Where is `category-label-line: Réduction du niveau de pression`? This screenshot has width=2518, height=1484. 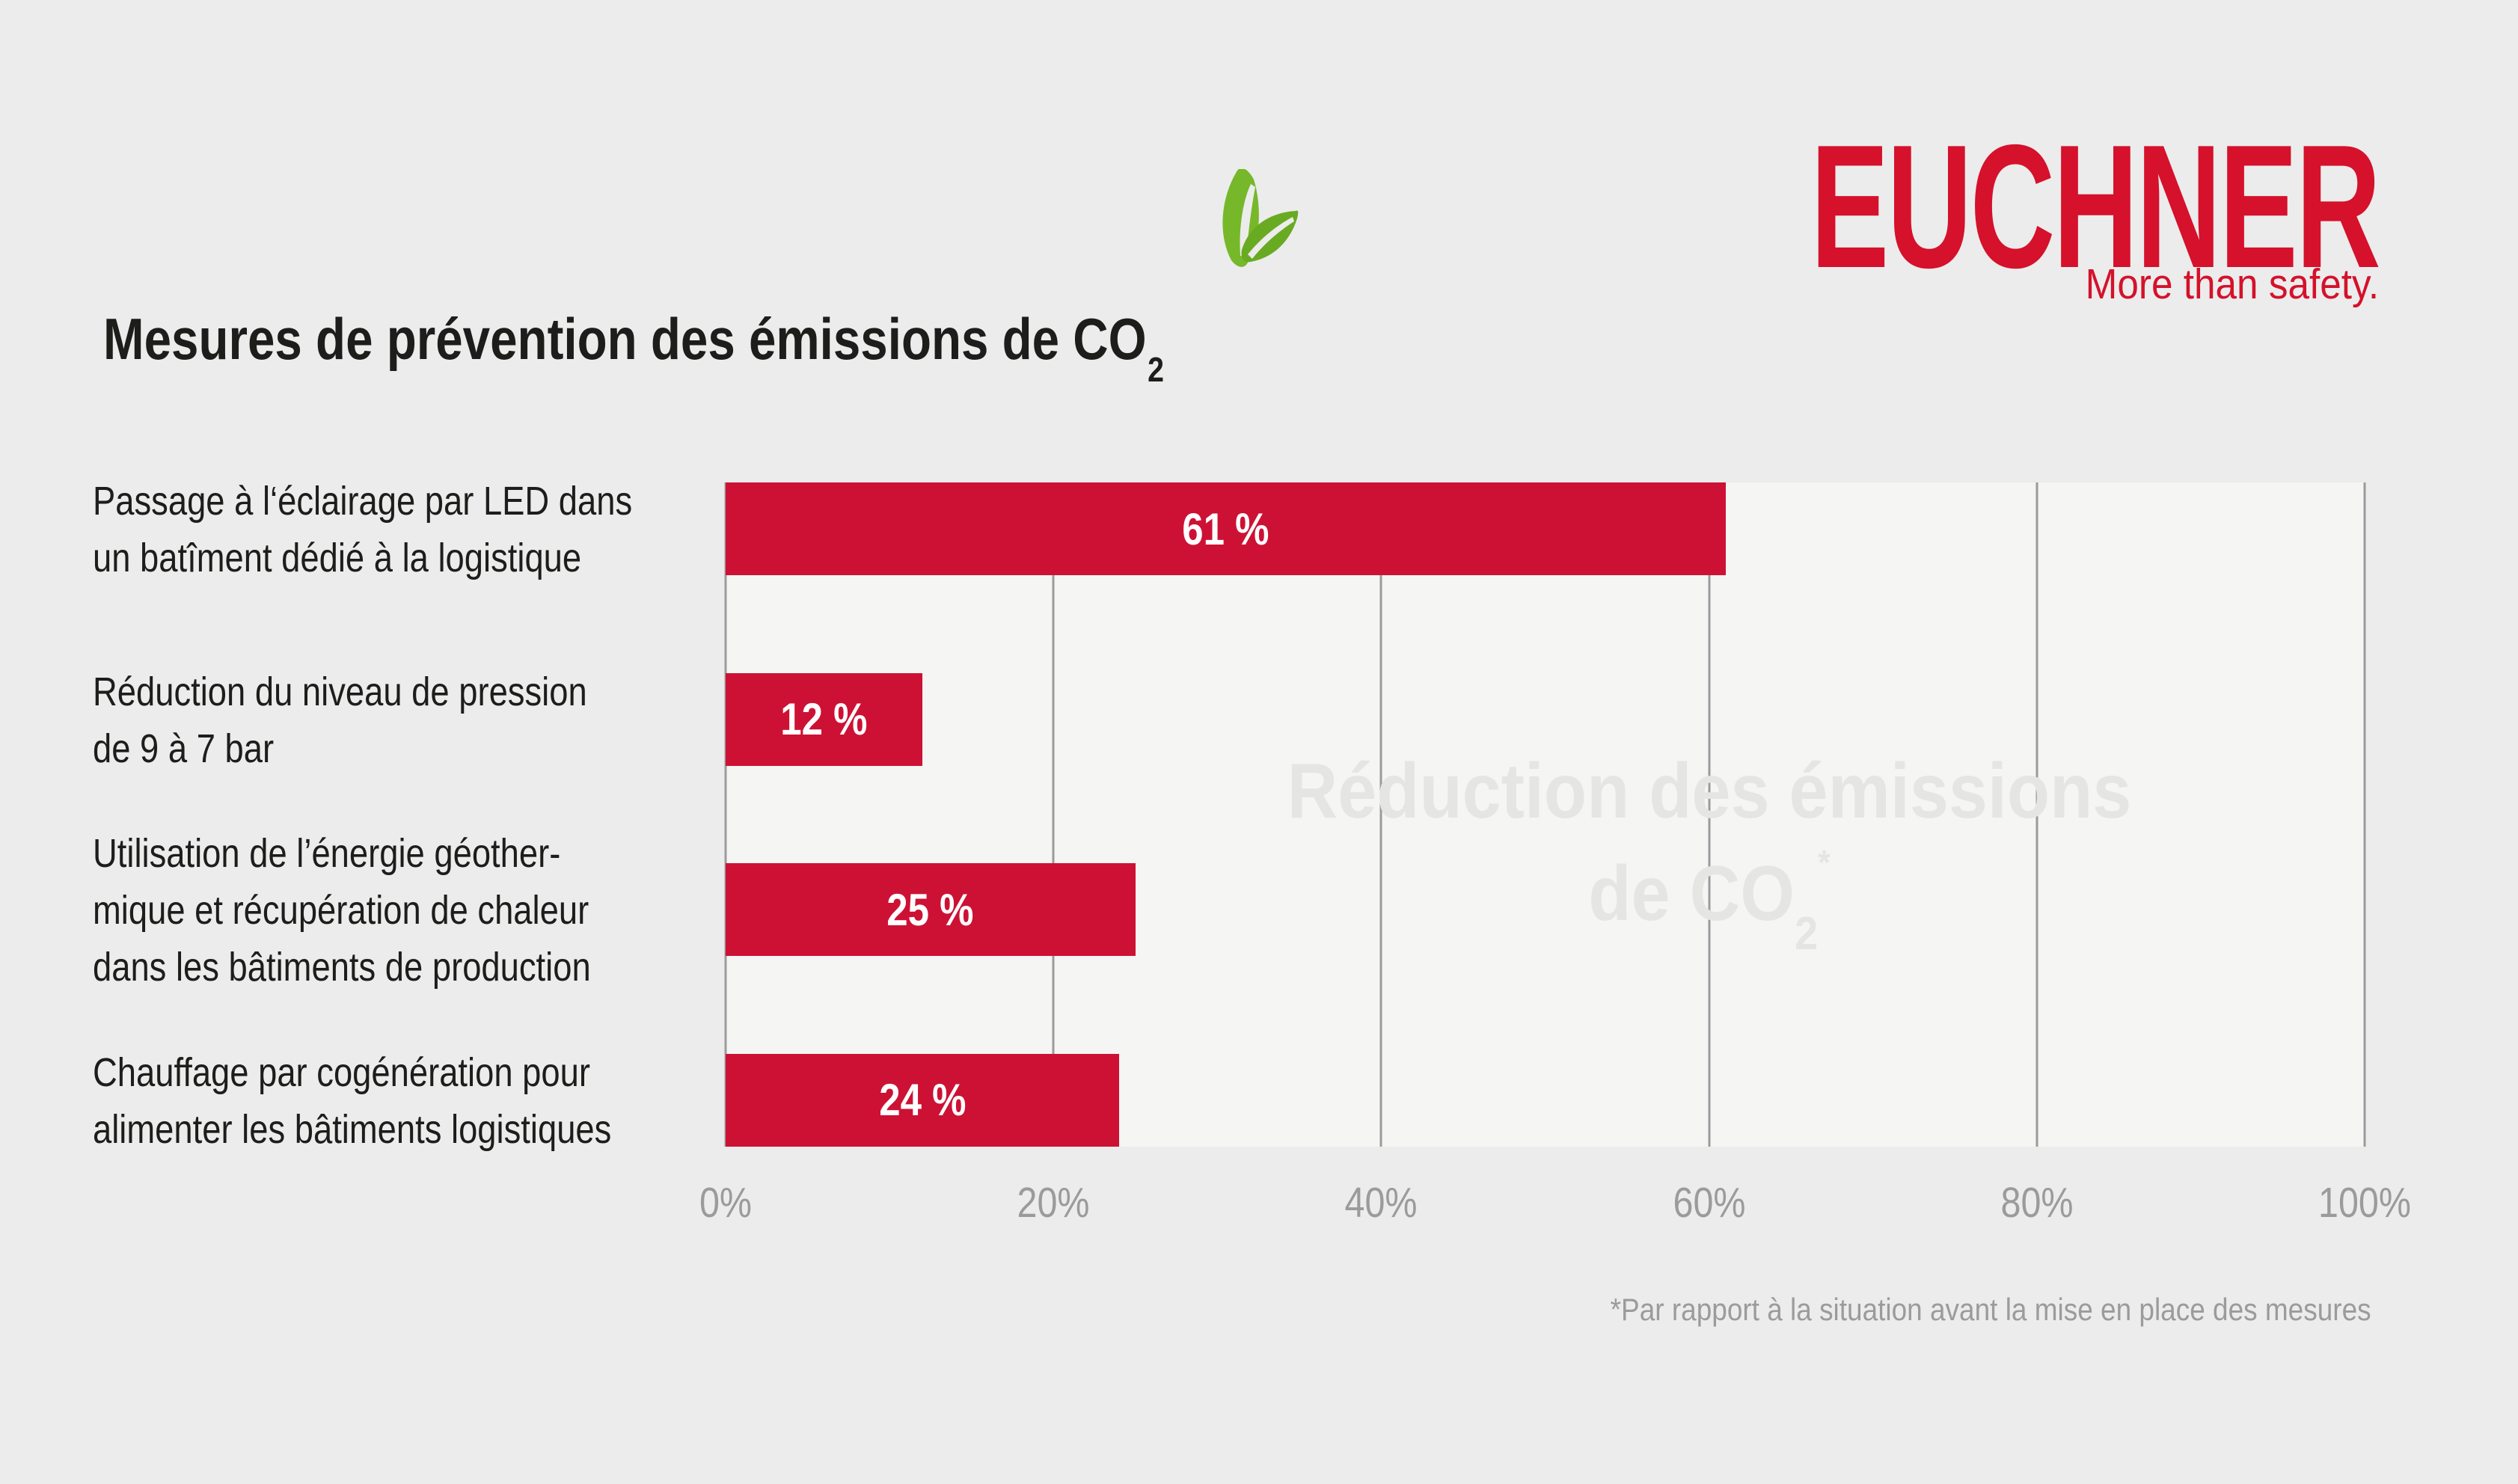
category-label-line: Réduction du niveau de pression is located at coordinates (340, 691).